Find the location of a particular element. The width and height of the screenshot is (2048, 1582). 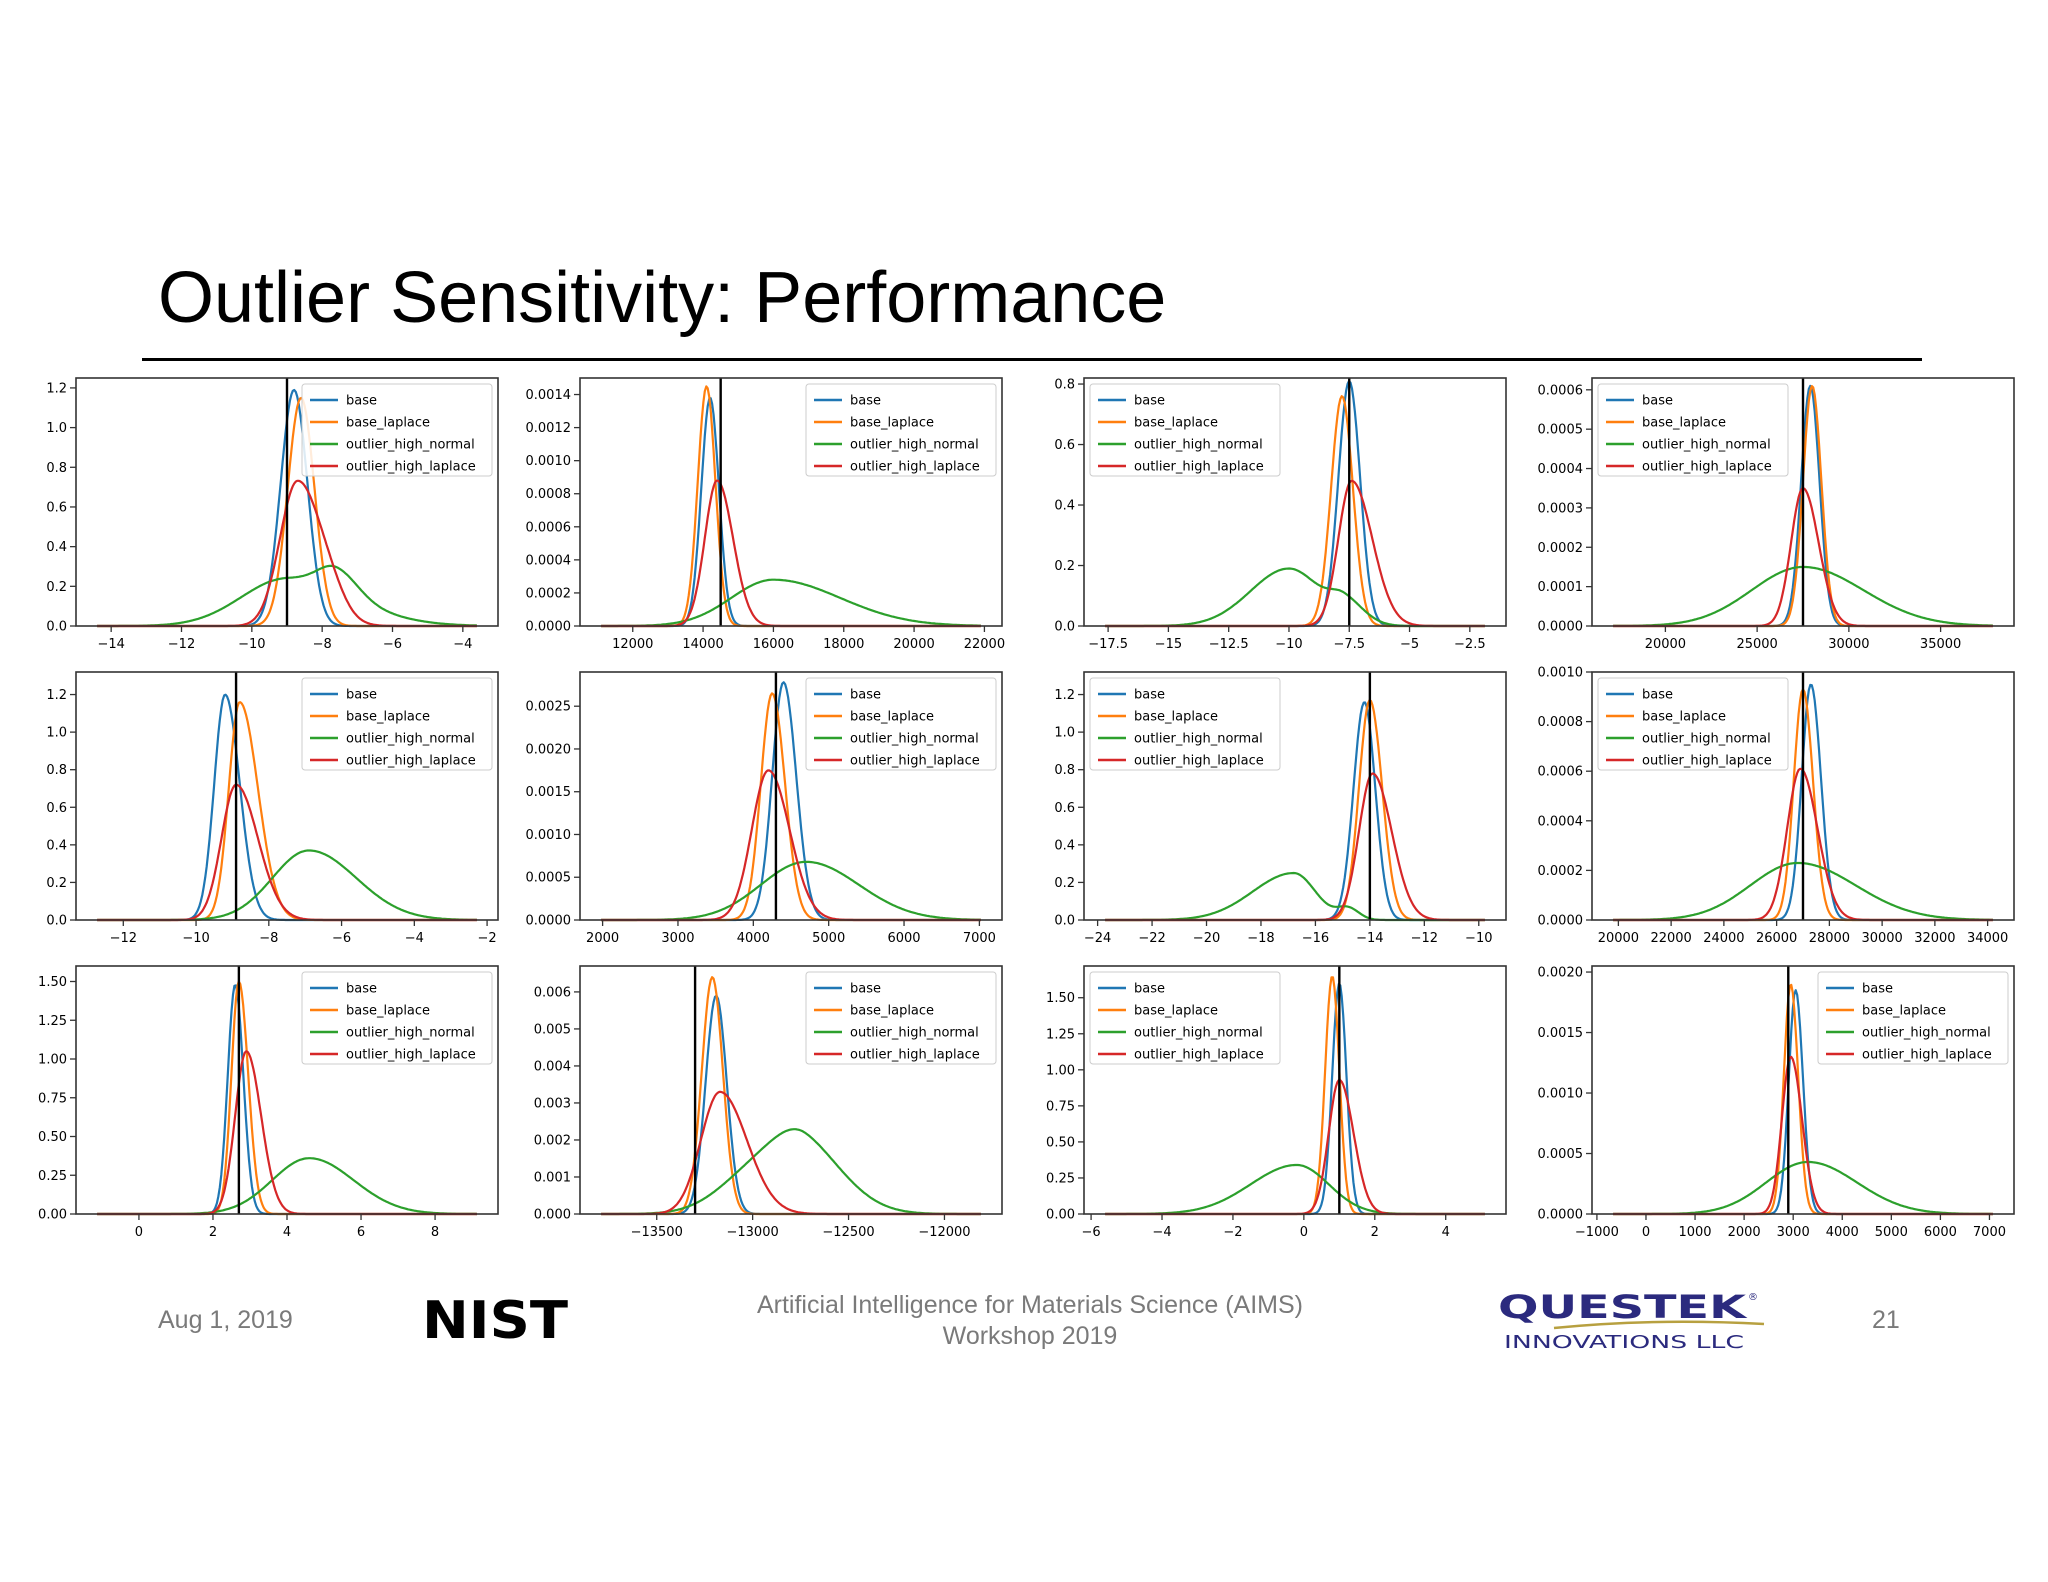

y-tick-label: 0.001 is located at coordinates (552, 1177).